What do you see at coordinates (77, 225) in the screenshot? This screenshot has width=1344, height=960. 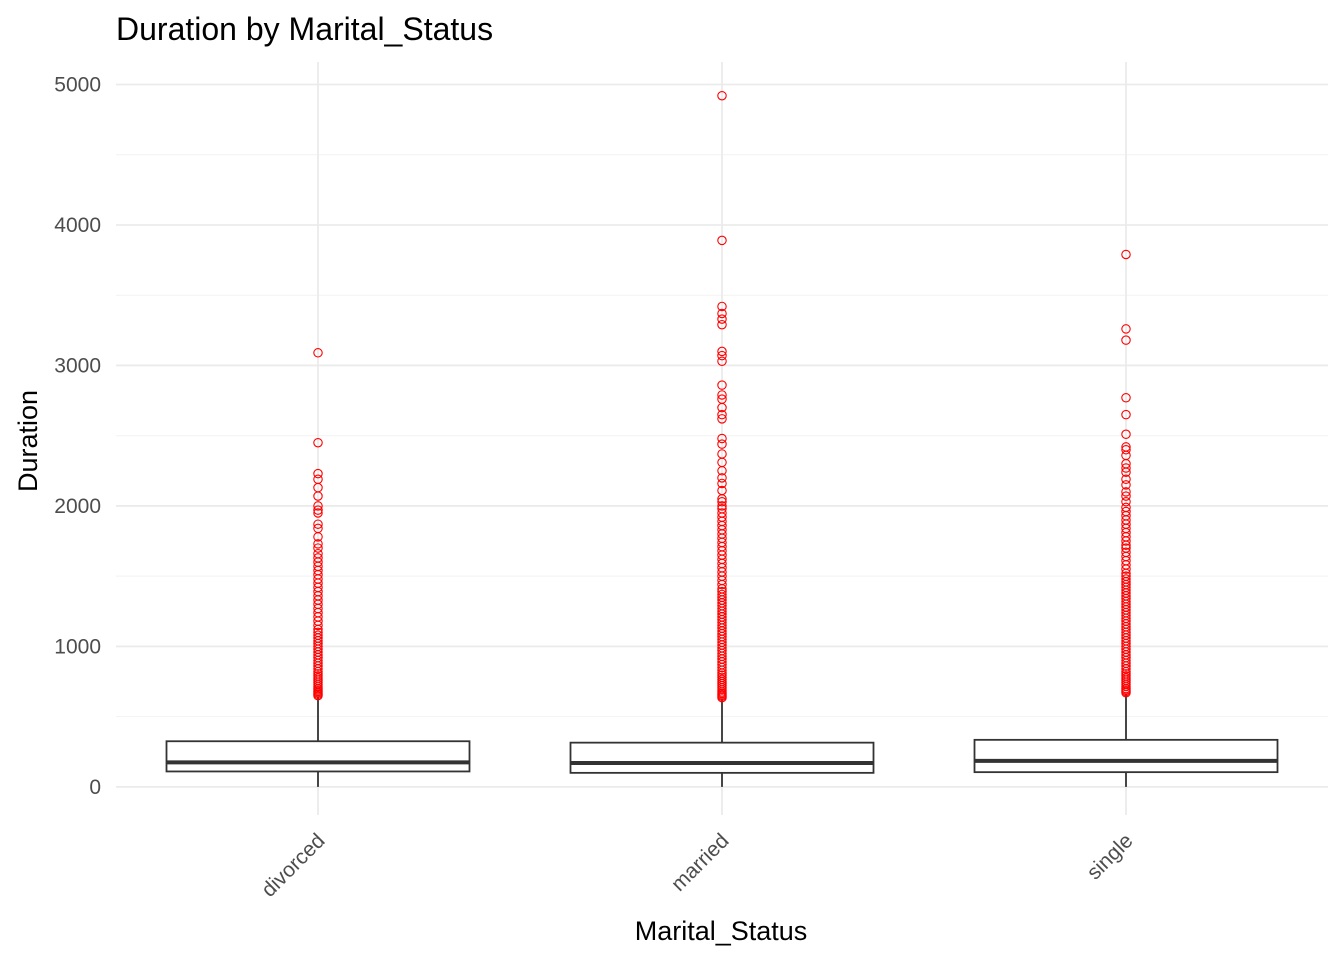 I see `y-tick-label: 4000` at bounding box center [77, 225].